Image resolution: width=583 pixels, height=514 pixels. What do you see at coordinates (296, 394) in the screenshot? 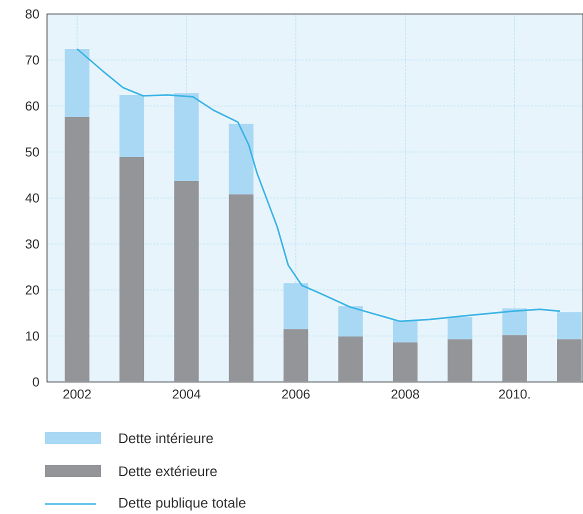
I see `x-tick-label: 2006` at bounding box center [296, 394].